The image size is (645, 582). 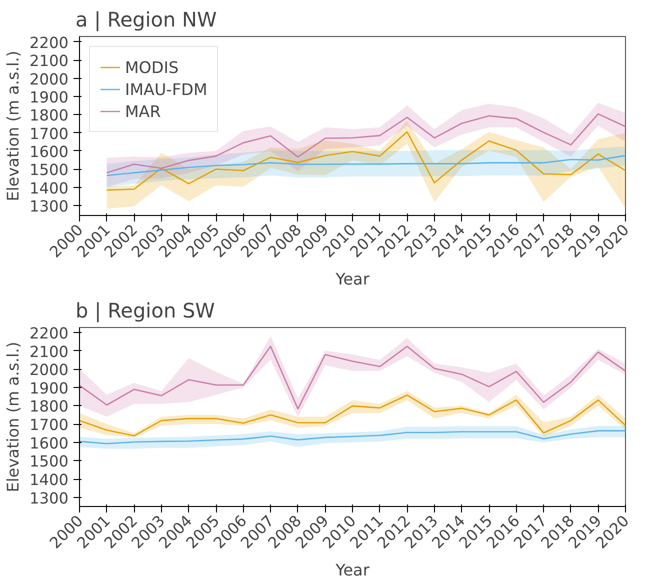 I want to click on chart-title: a | Region NW, so click(x=146, y=20).